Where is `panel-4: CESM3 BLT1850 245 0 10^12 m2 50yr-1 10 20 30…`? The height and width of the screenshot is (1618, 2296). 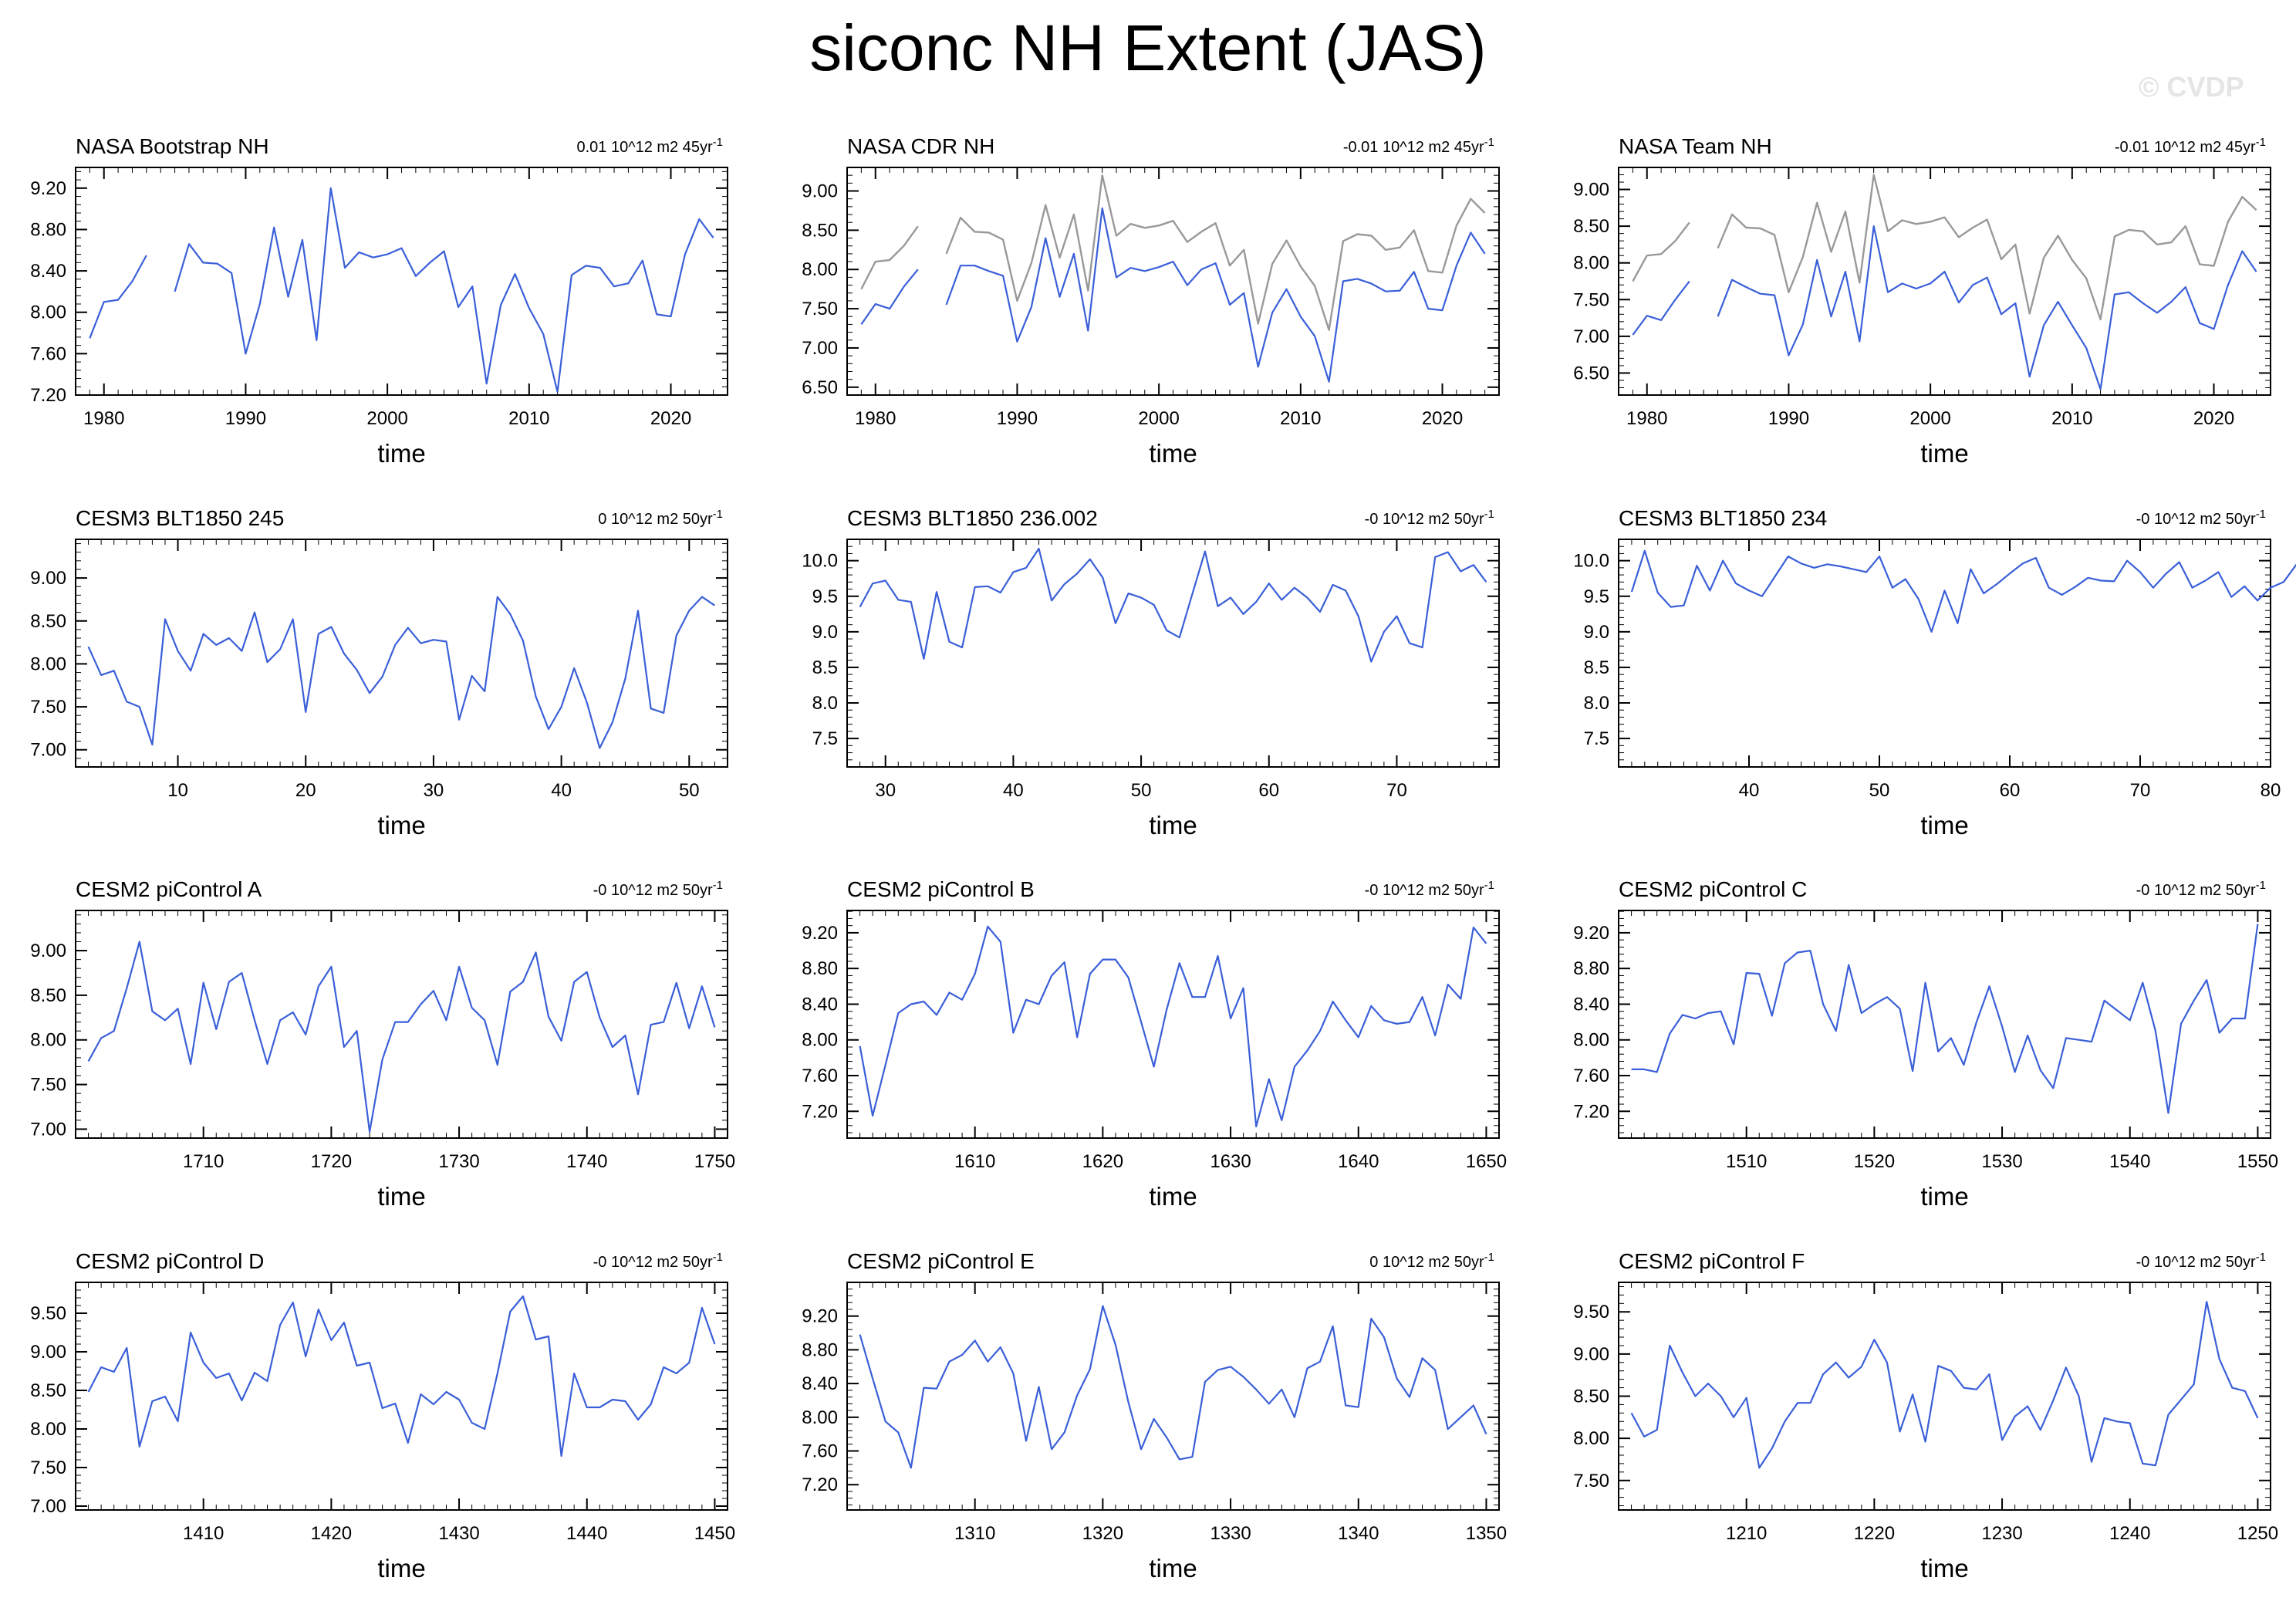
panel-4: CESM3 BLT1850 245 0 10^12 m2 50yr-1 10 20 30… is located at coordinates (379, 672).